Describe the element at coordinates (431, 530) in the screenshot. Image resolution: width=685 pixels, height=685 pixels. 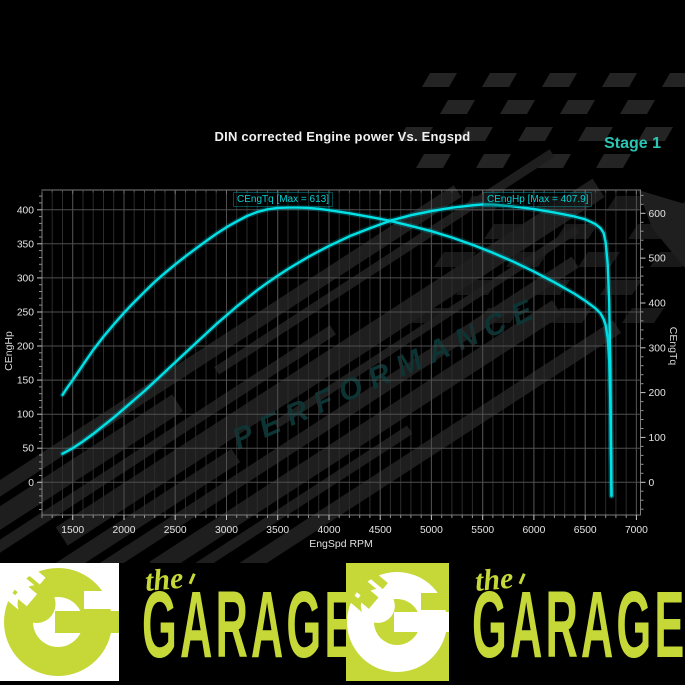
I see `svg-text: 5000` at that location.